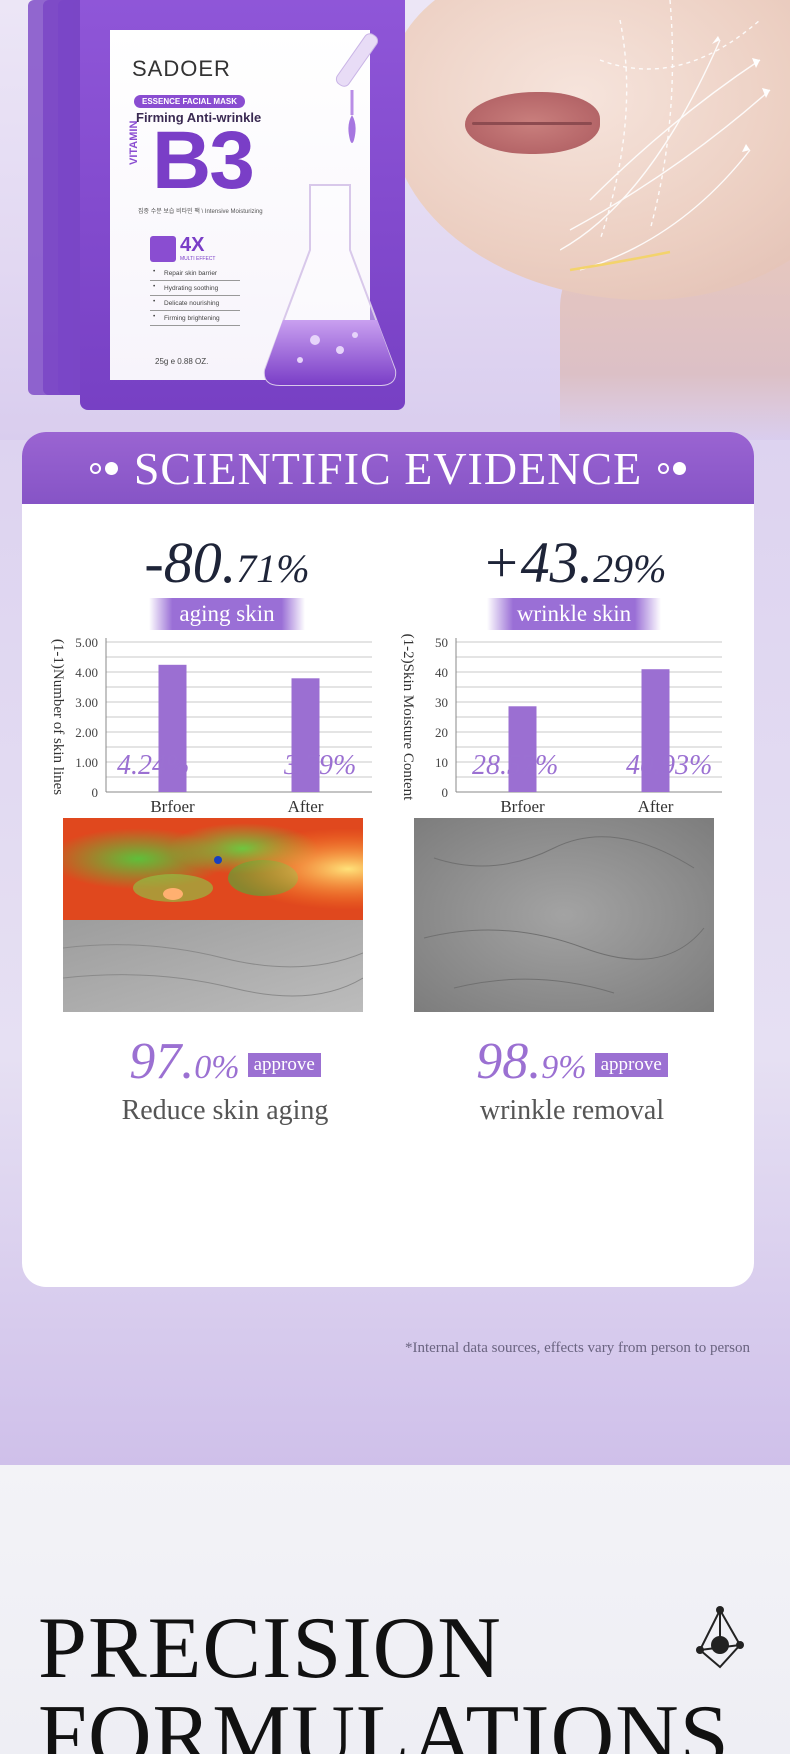 The width and height of the screenshot is (790, 1754). I want to click on approval-percent: 97.0%, so click(184, 1061).